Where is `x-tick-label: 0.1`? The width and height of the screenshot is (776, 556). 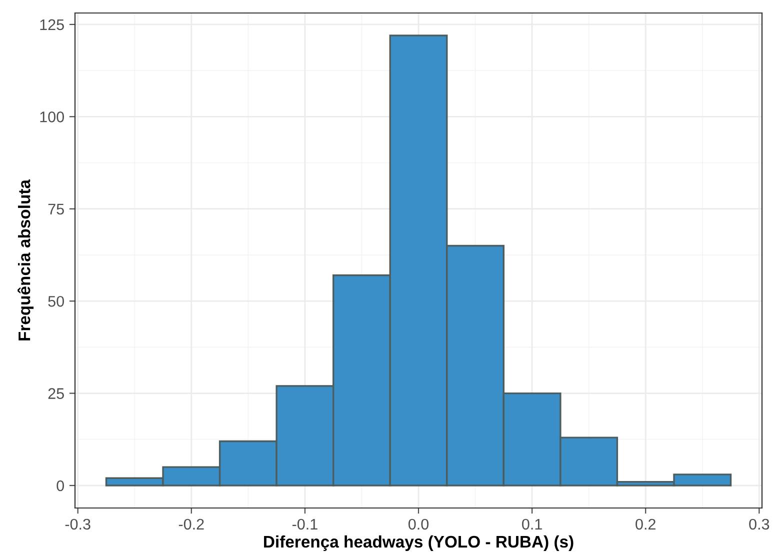 x-tick-label: 0.1 is located at coordinates (532, 524).